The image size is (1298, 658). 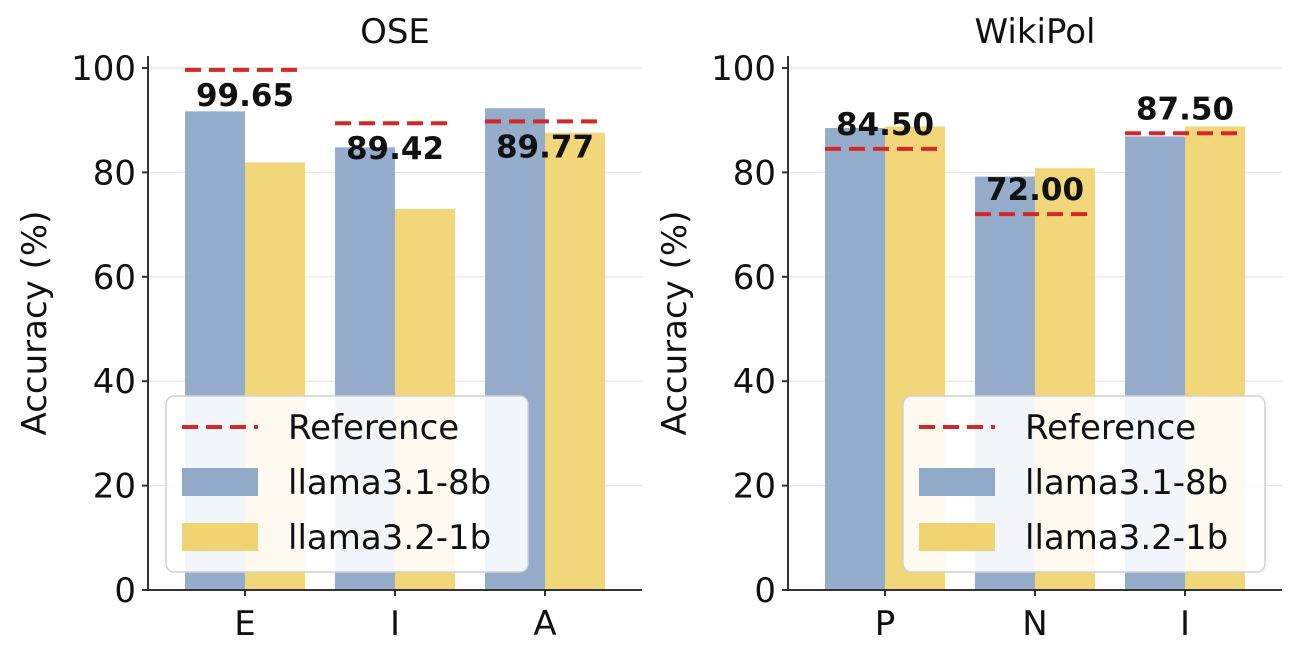 What do you see at coordinates (575, 361) in the screenshot?
I see `bar-llama3.2-1b-A` at bounding box center [575, 361].